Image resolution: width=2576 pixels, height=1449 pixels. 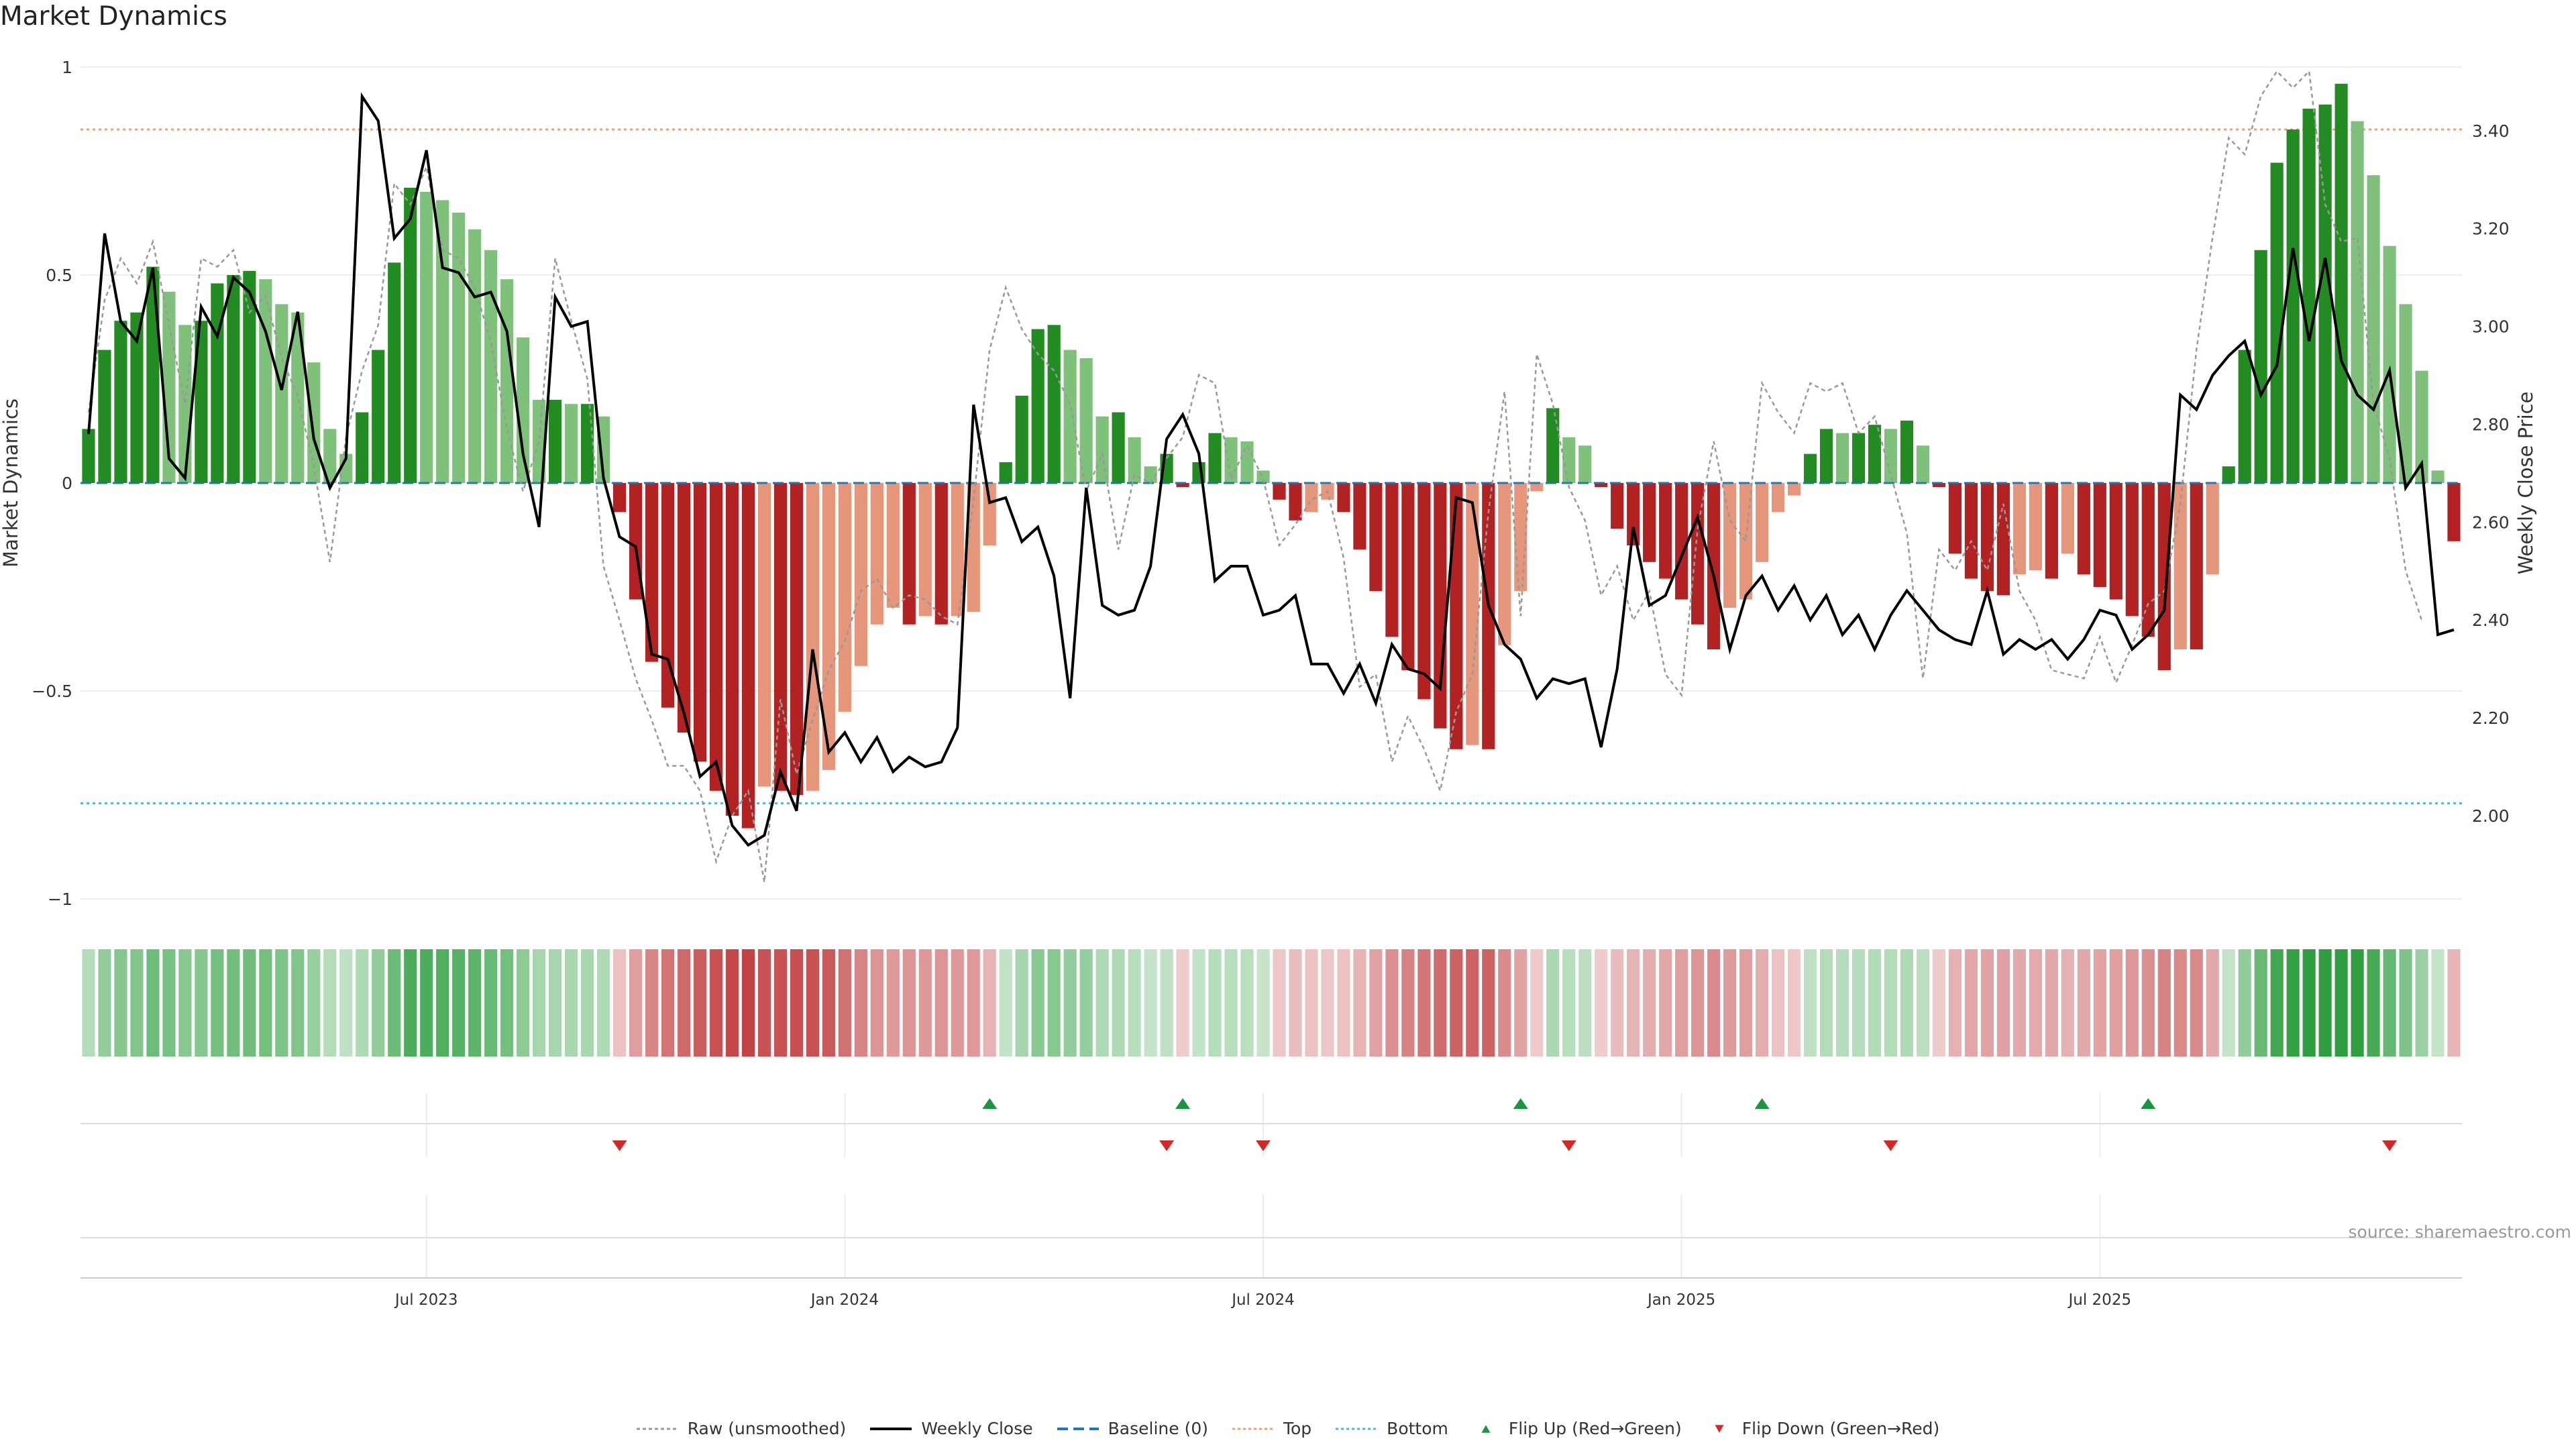 I want to click on y-tick-label: 1, so click(x=67, y=67).